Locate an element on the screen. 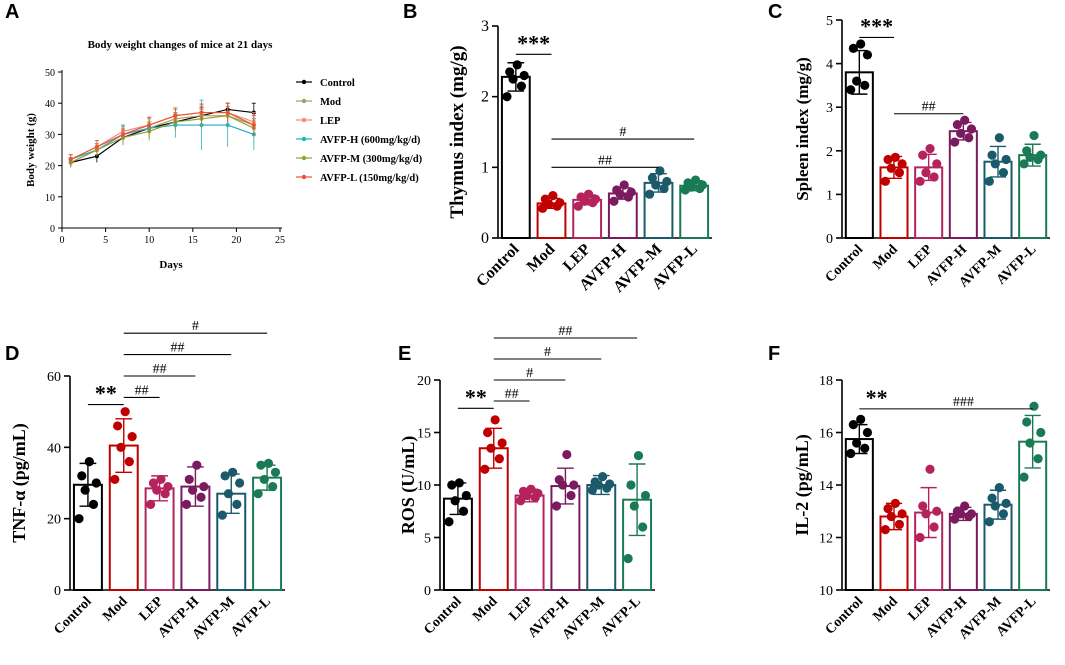 Image resolution: width=1065 pixels, height=665 pixels. panel-letter: E is located at coordinates (404, 354).